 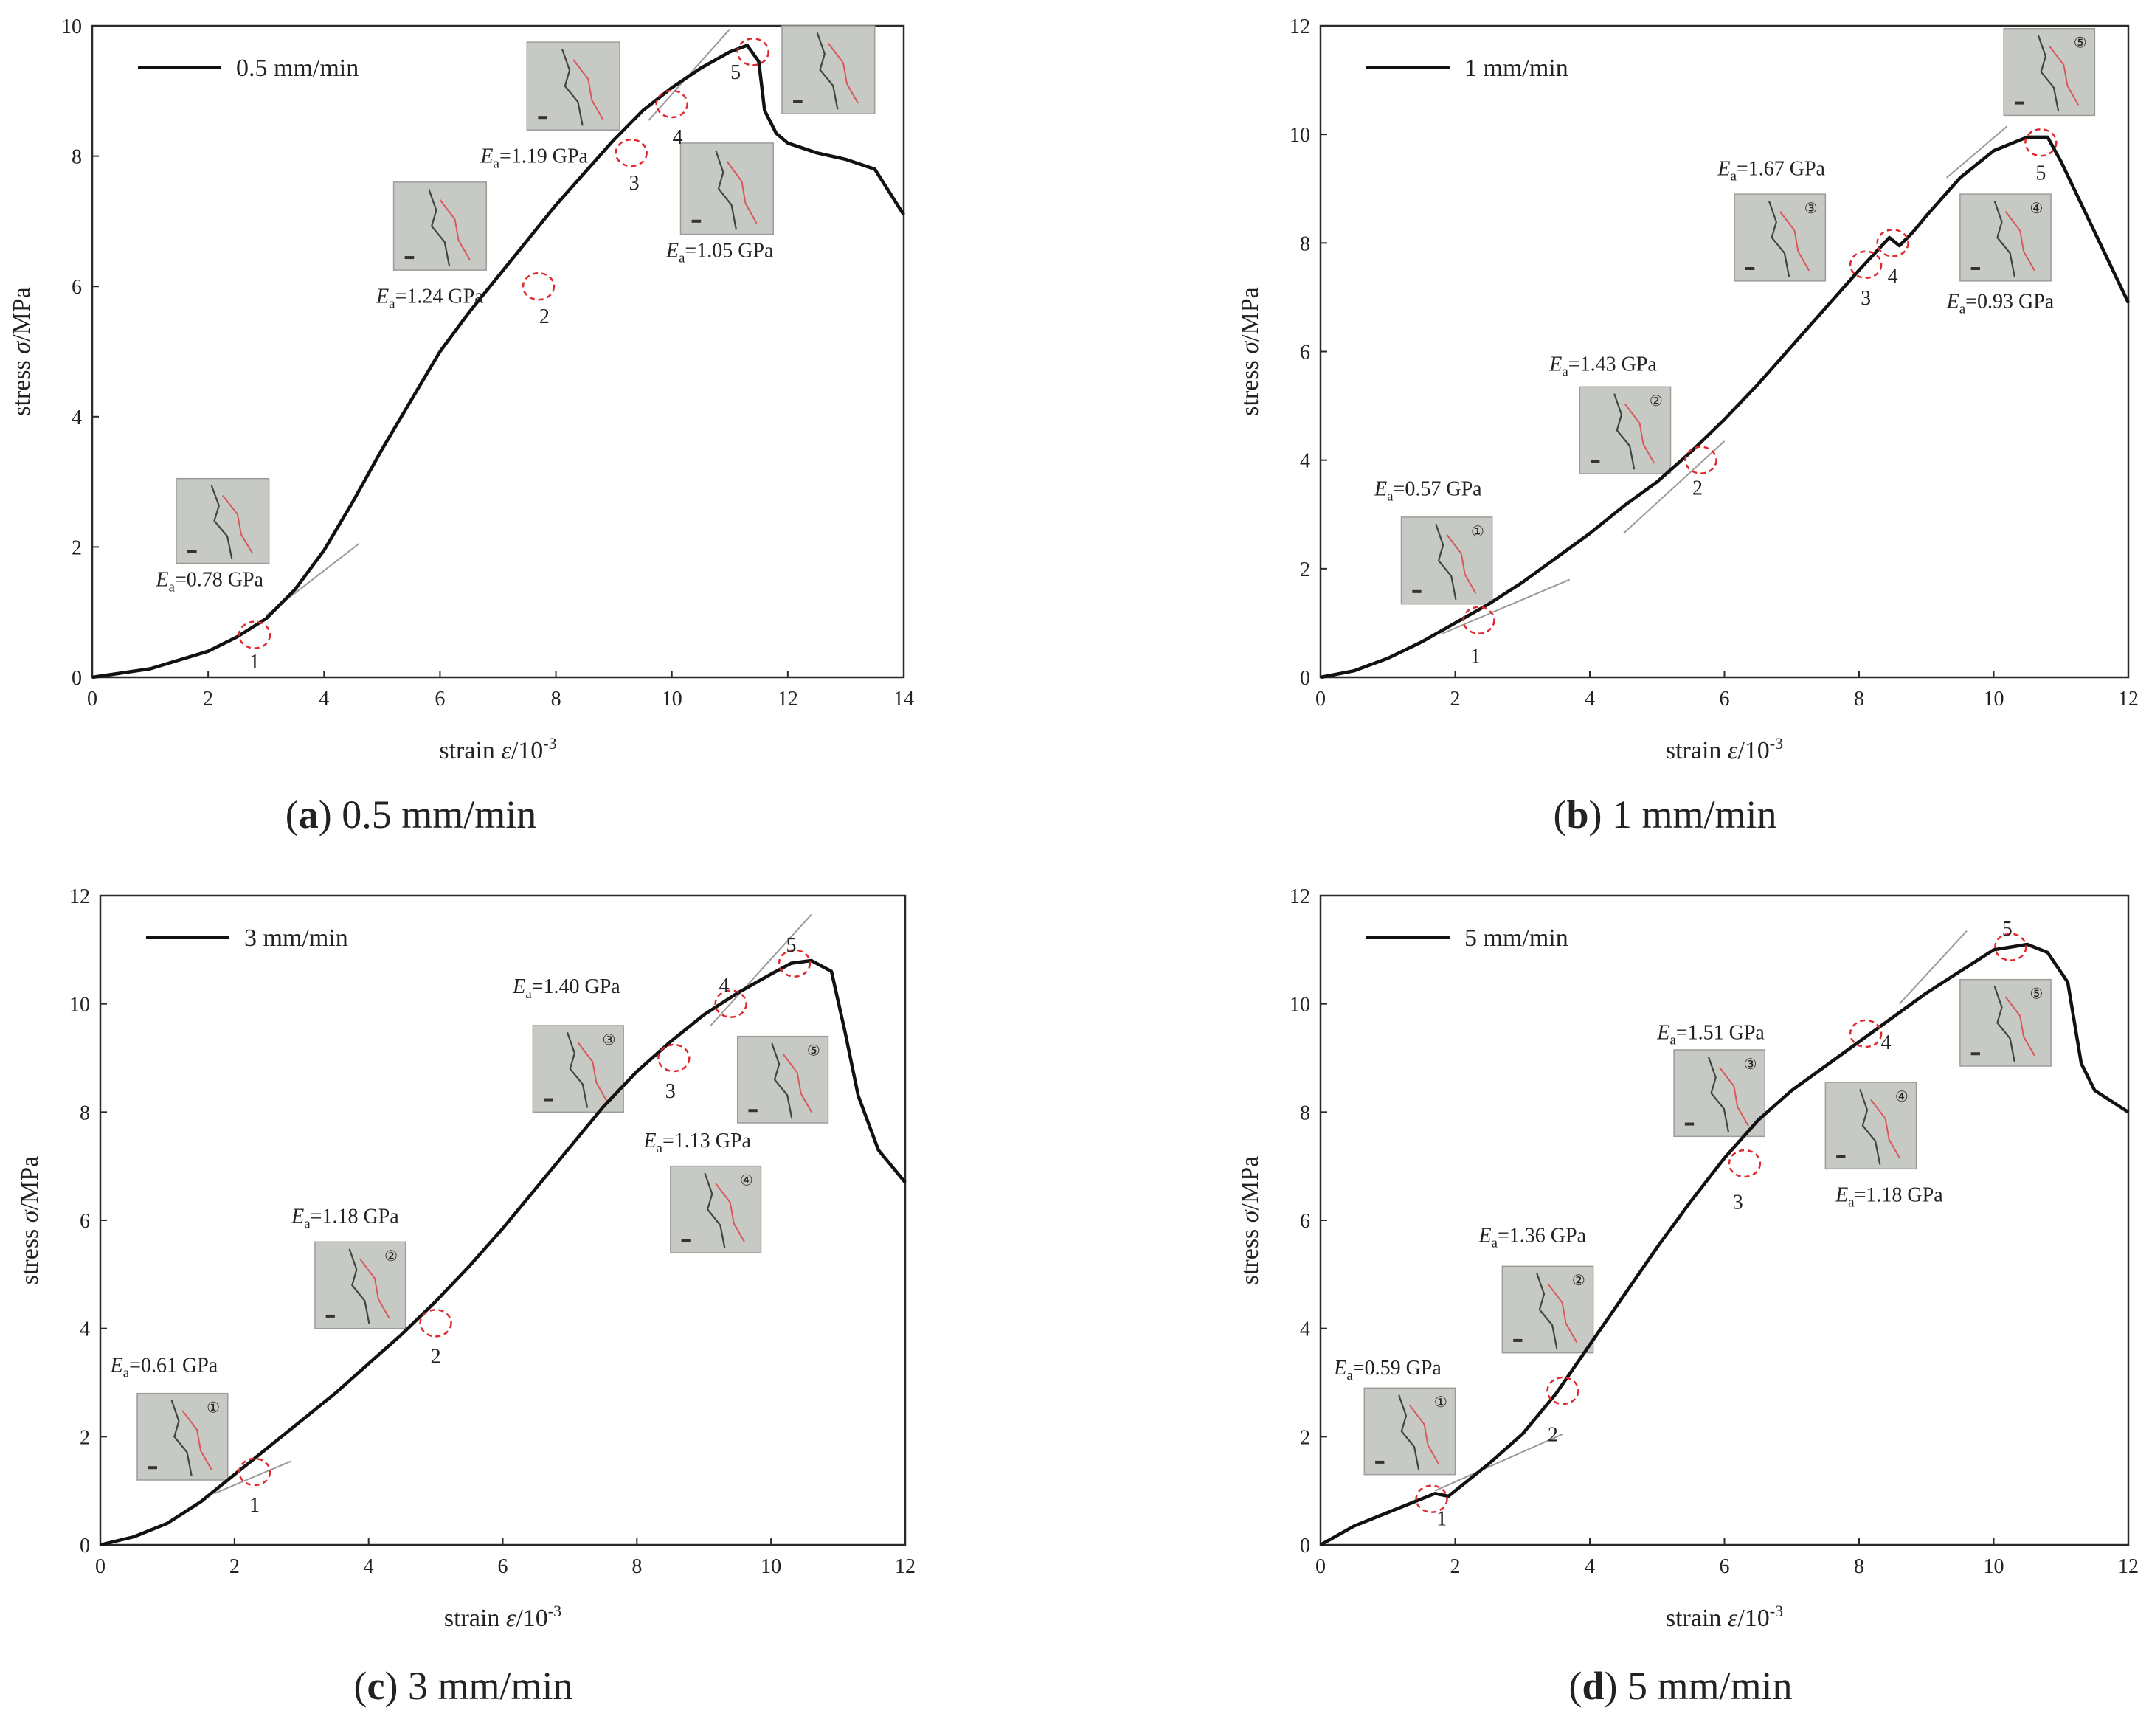 I want to click on modulus-annotation: Ea=1.19 GPa, so click(x=534, y=158).